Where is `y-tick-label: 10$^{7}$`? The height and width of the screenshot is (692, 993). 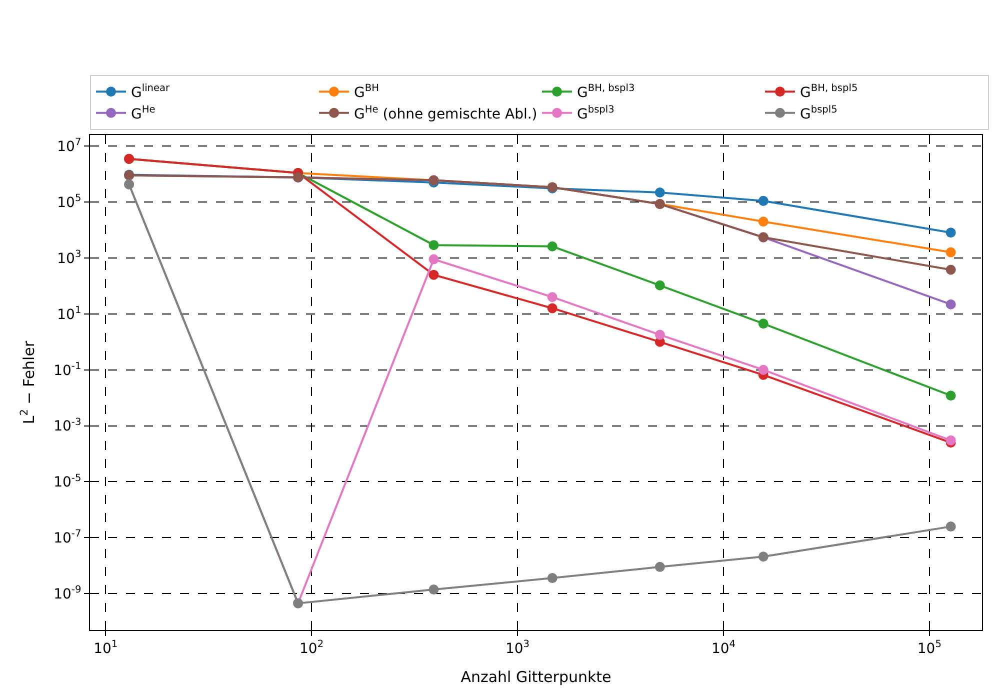 y-tick-label: 10$^{7}$ is located at coordinates (69, 146).